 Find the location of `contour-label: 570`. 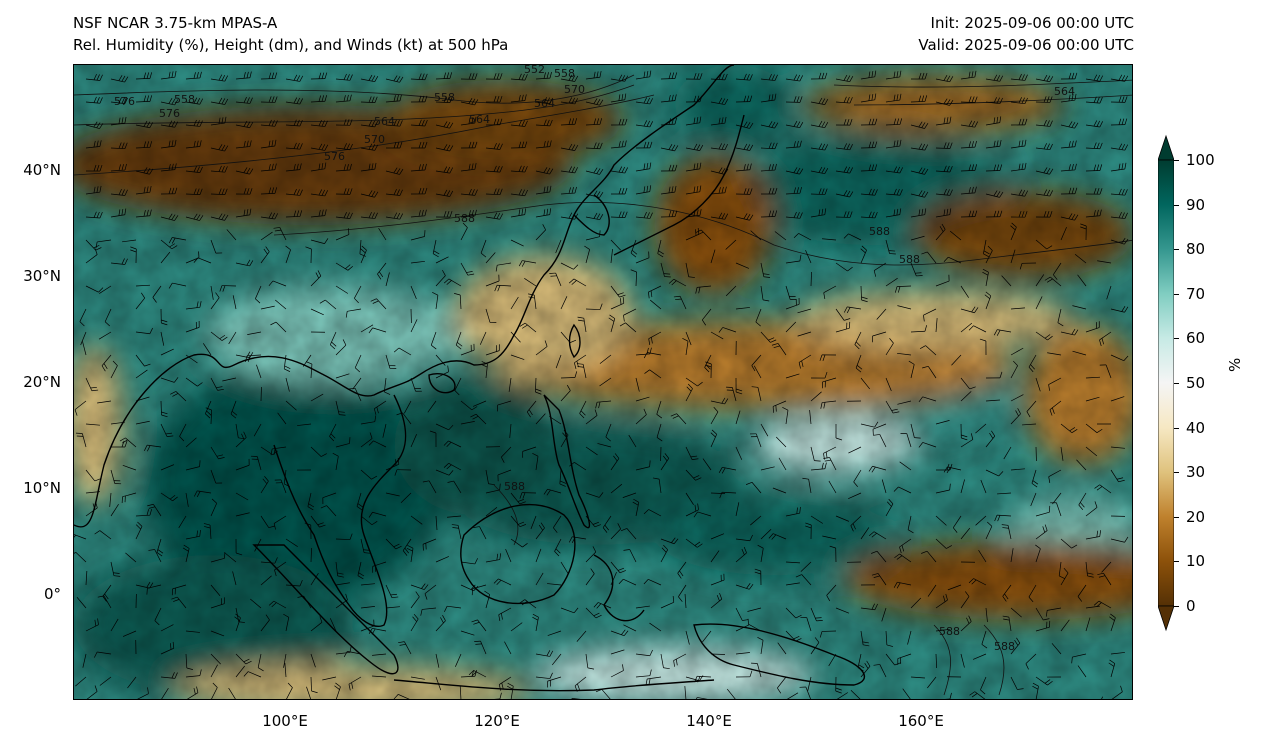

contour-label: 570 is located at coordinates (374, 139).